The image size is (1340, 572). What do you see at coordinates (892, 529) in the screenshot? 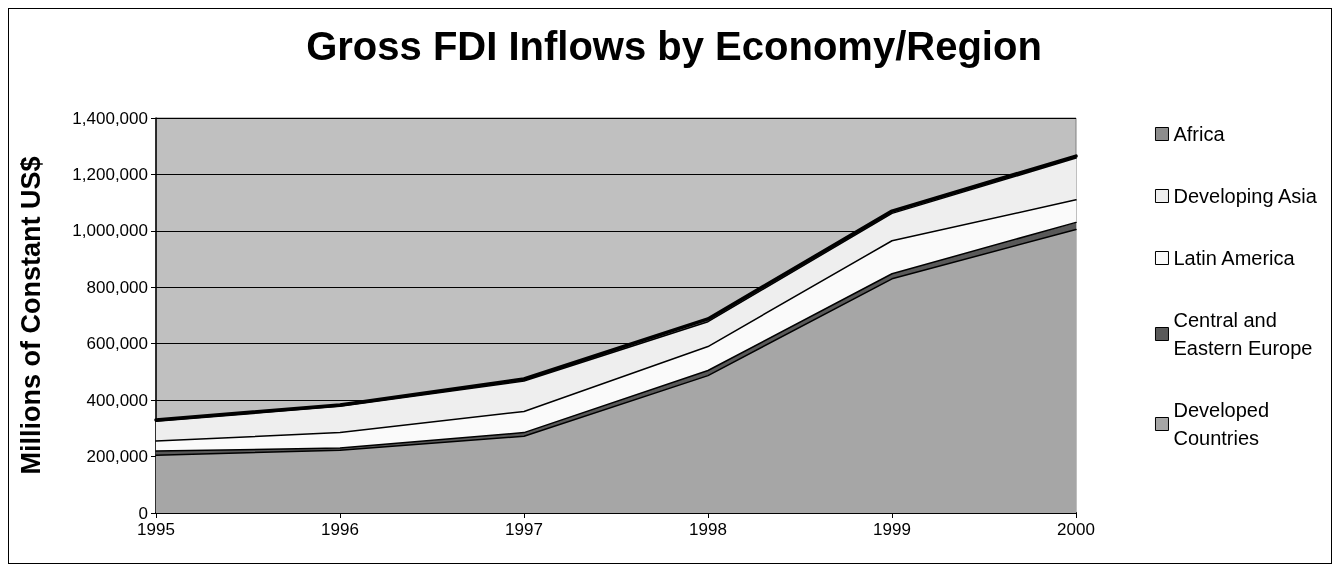
I see `x-tick-label: 1999` at bounding box center [892, 529].